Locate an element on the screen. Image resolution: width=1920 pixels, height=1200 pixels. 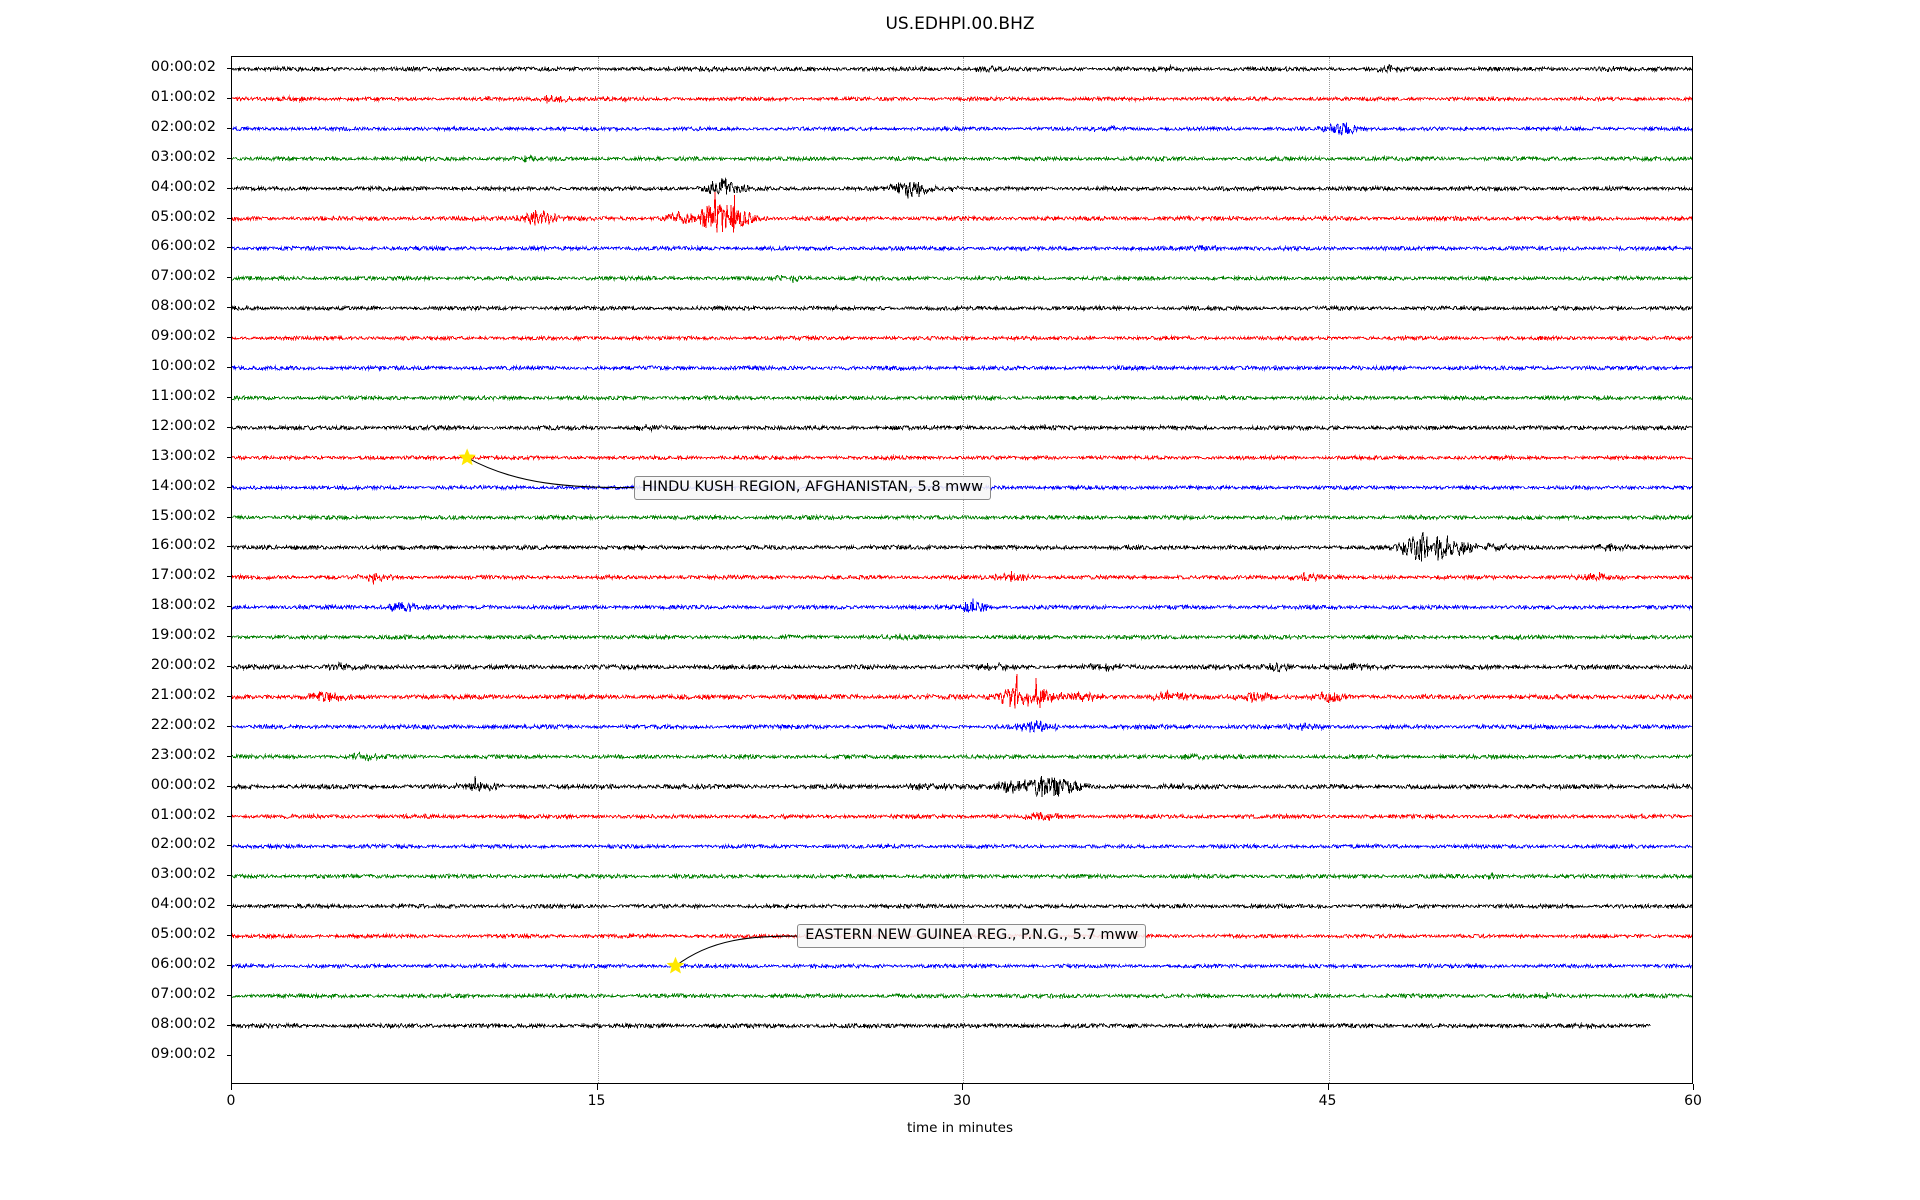
event-label-box: EASTERN NEW GUINEA REG., P.N.G., 5.7 mww is located at coordinates (972, 936).